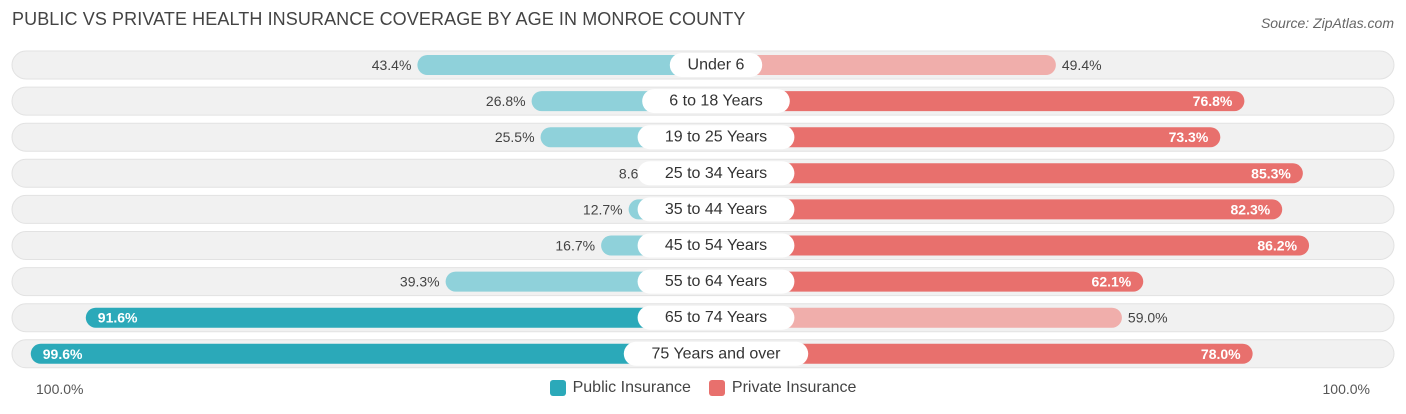  I want to click on data-label-private: 73.3%, so click(1189, 137).